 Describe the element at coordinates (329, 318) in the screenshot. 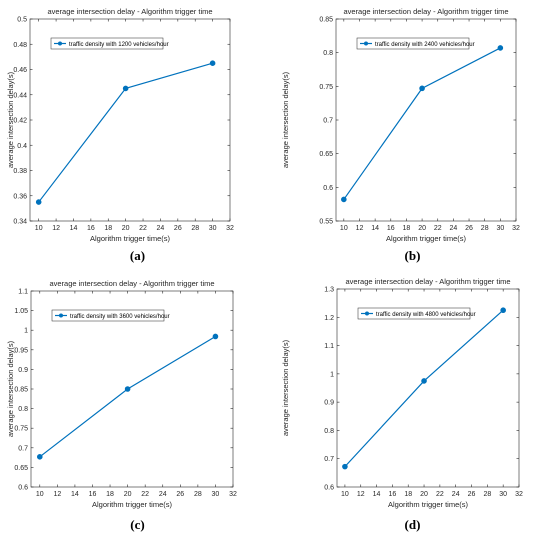

I see `y-tick-label: 1.2` at that location.